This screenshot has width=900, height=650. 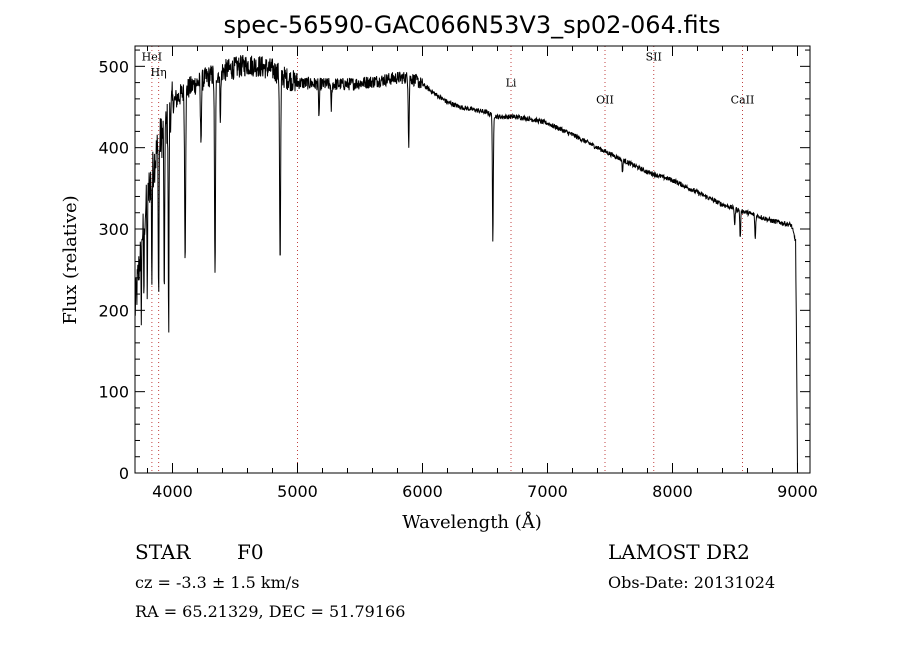 I want to click on line-marker-label: OII, so click(x=605, y=100).